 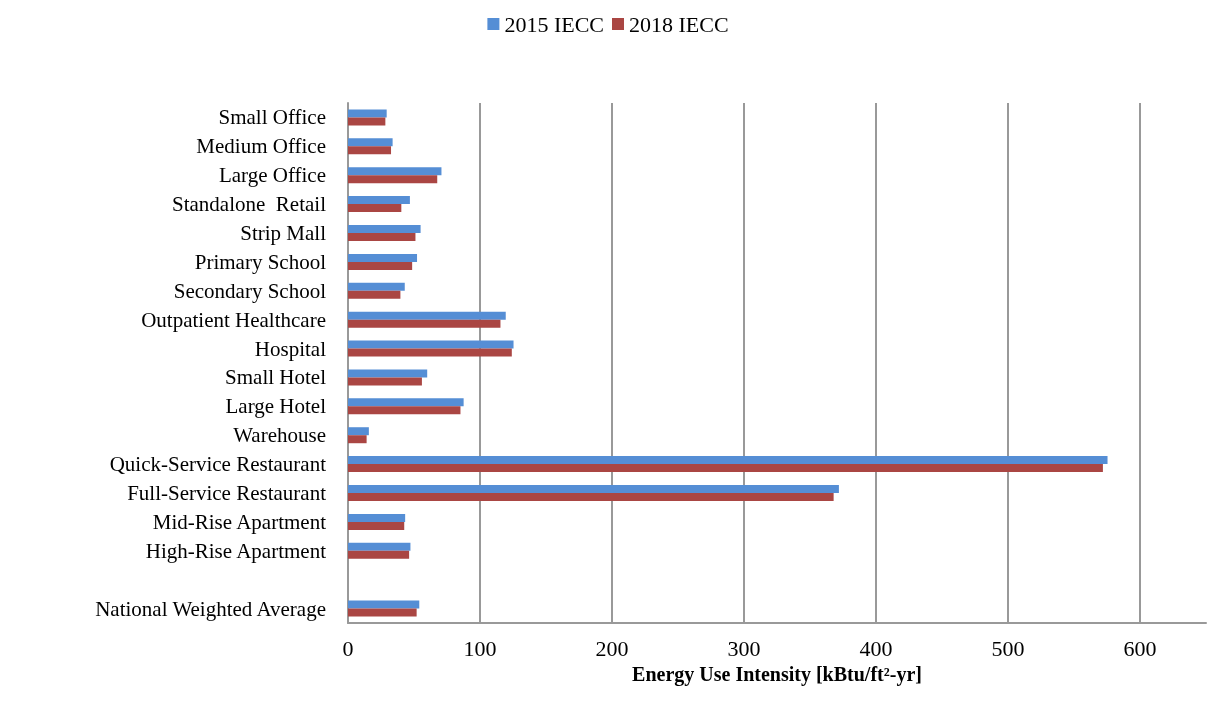 I want to click on y-tick-label: Secondary School, so click(x=250, y=290).